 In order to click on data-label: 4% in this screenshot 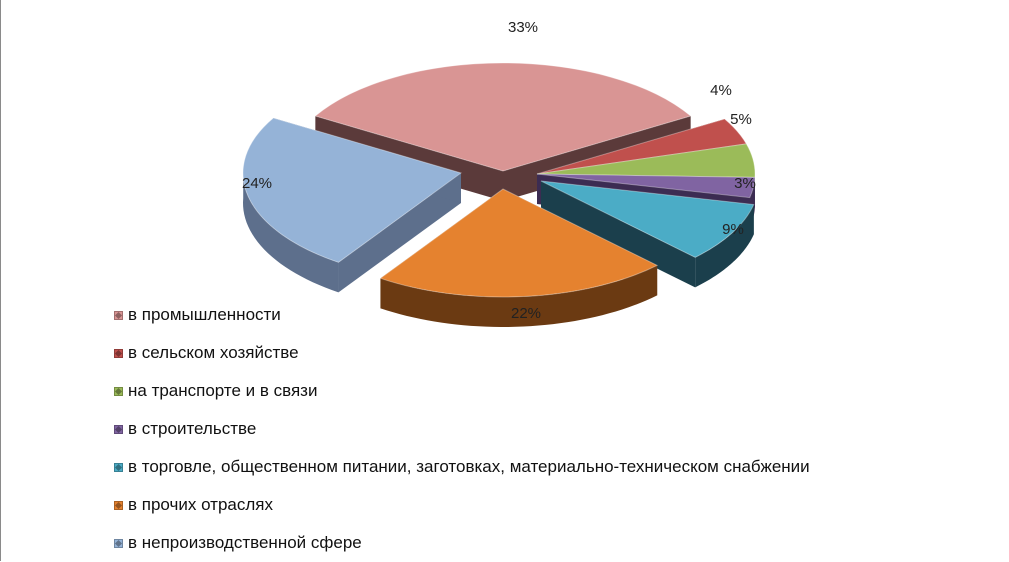, I will do `click(721, 90)`.